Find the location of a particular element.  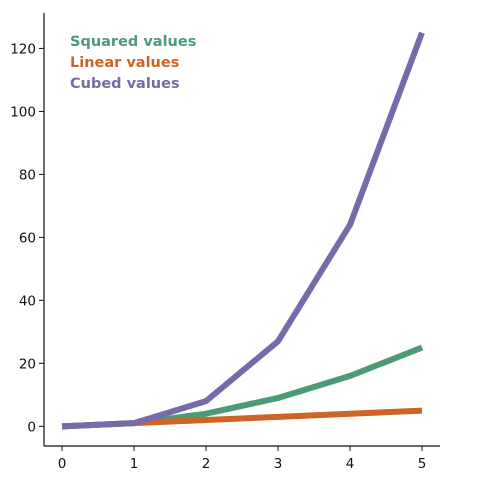

y-axis-ticks: 0 20 40 60 80 100 120 is located at coordinates (27, 238).